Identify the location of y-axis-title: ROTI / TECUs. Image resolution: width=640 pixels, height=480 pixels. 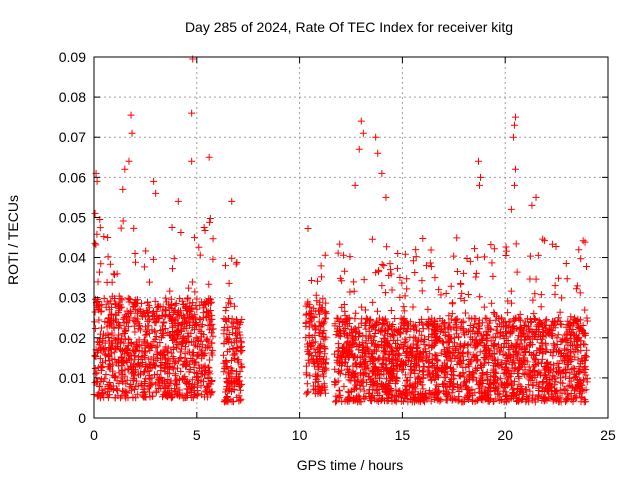
(13, 240).